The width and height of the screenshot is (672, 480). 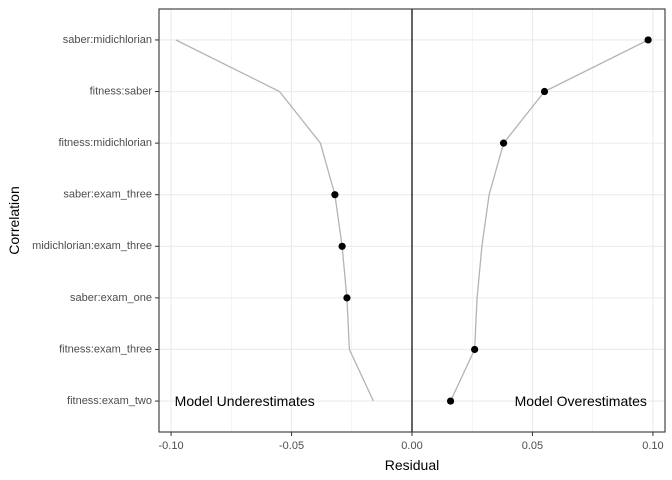 I want to click on annotation-label: Model Overestimates, so click(x=581, y=401).